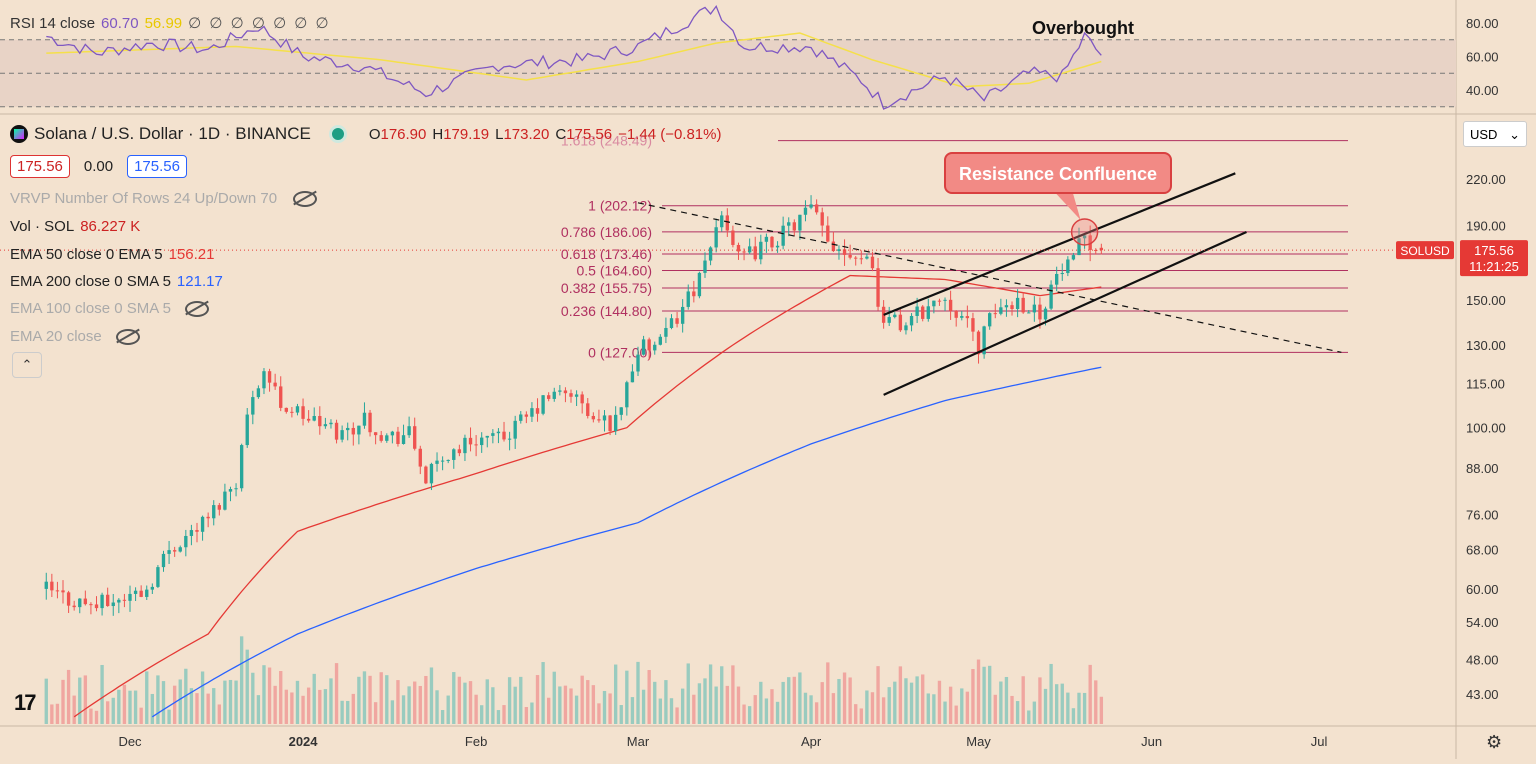 This screenshot has height=764, width=1536. Describe the element at coordinates (1494, 258) in the screenshot. I see `price-tag` at that location.